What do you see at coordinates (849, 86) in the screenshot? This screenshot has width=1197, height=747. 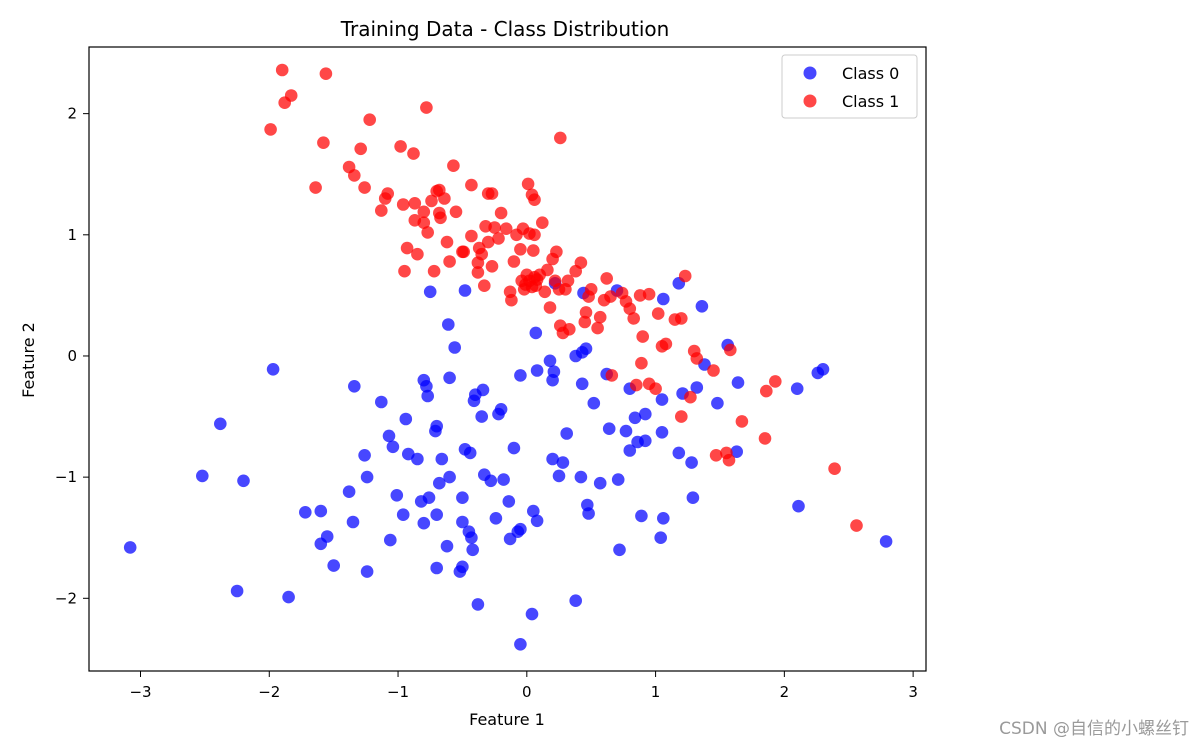 I see `legend: Class 0 Class 1` at bounding box center [849, 86].